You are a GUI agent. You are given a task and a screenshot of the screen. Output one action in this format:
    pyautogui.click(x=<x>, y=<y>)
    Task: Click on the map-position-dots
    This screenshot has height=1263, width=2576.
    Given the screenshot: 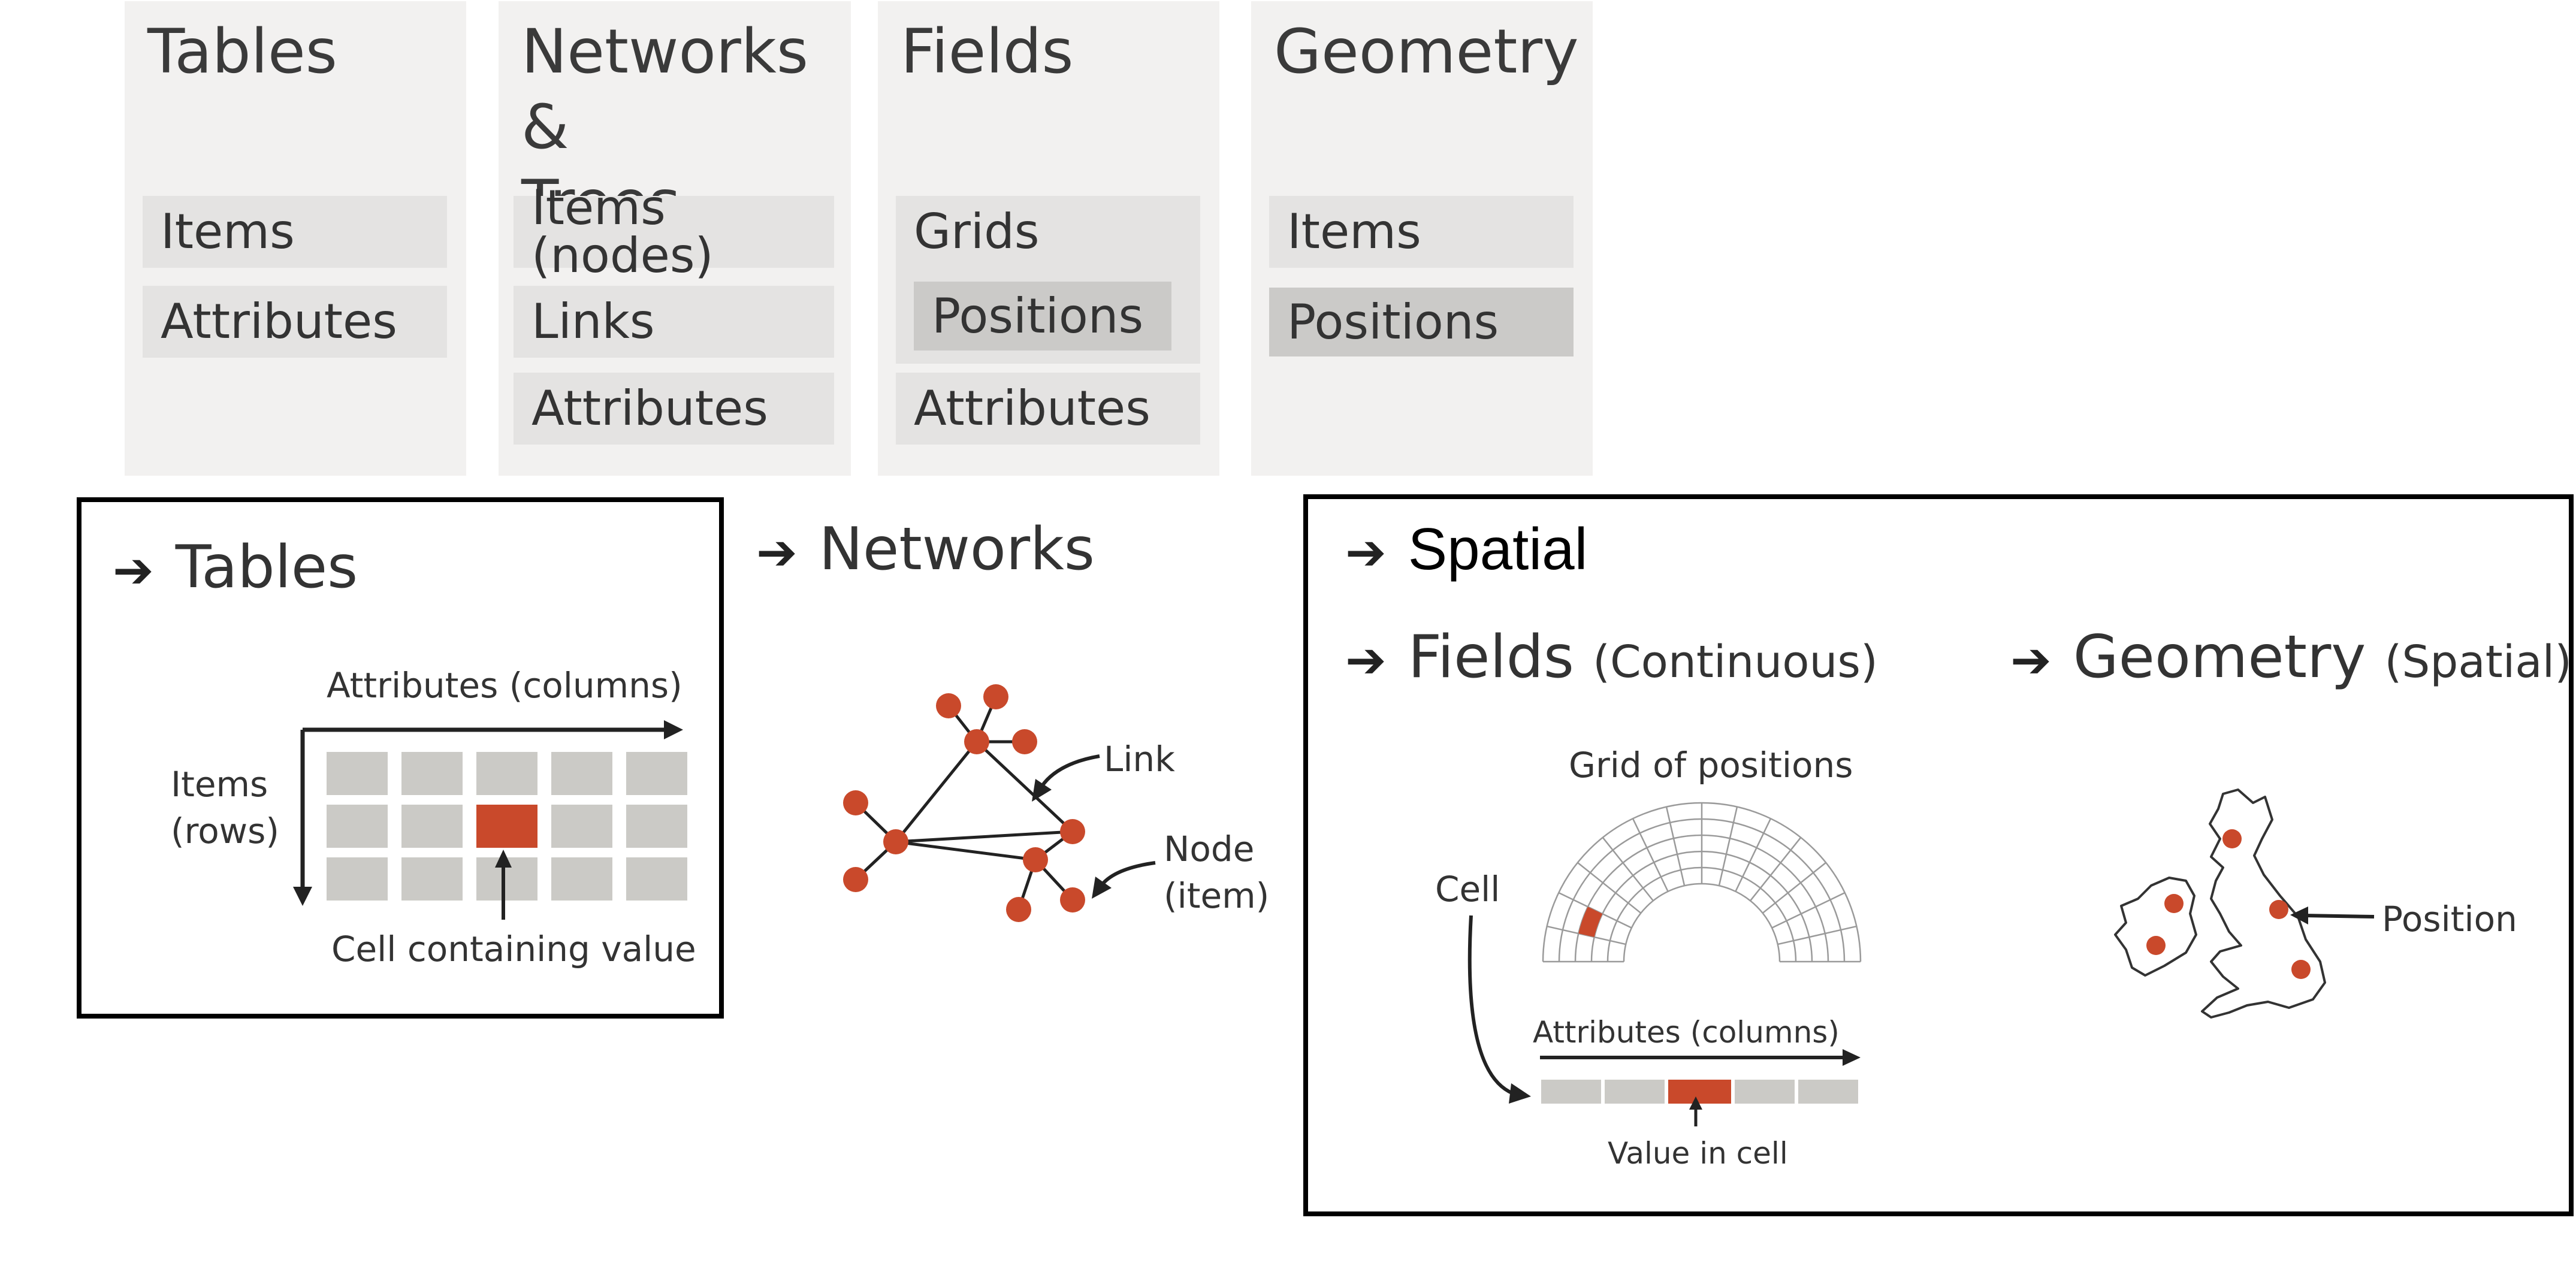 What is the action you would take?
    pyautogui.click(x=2229, y=904)
    